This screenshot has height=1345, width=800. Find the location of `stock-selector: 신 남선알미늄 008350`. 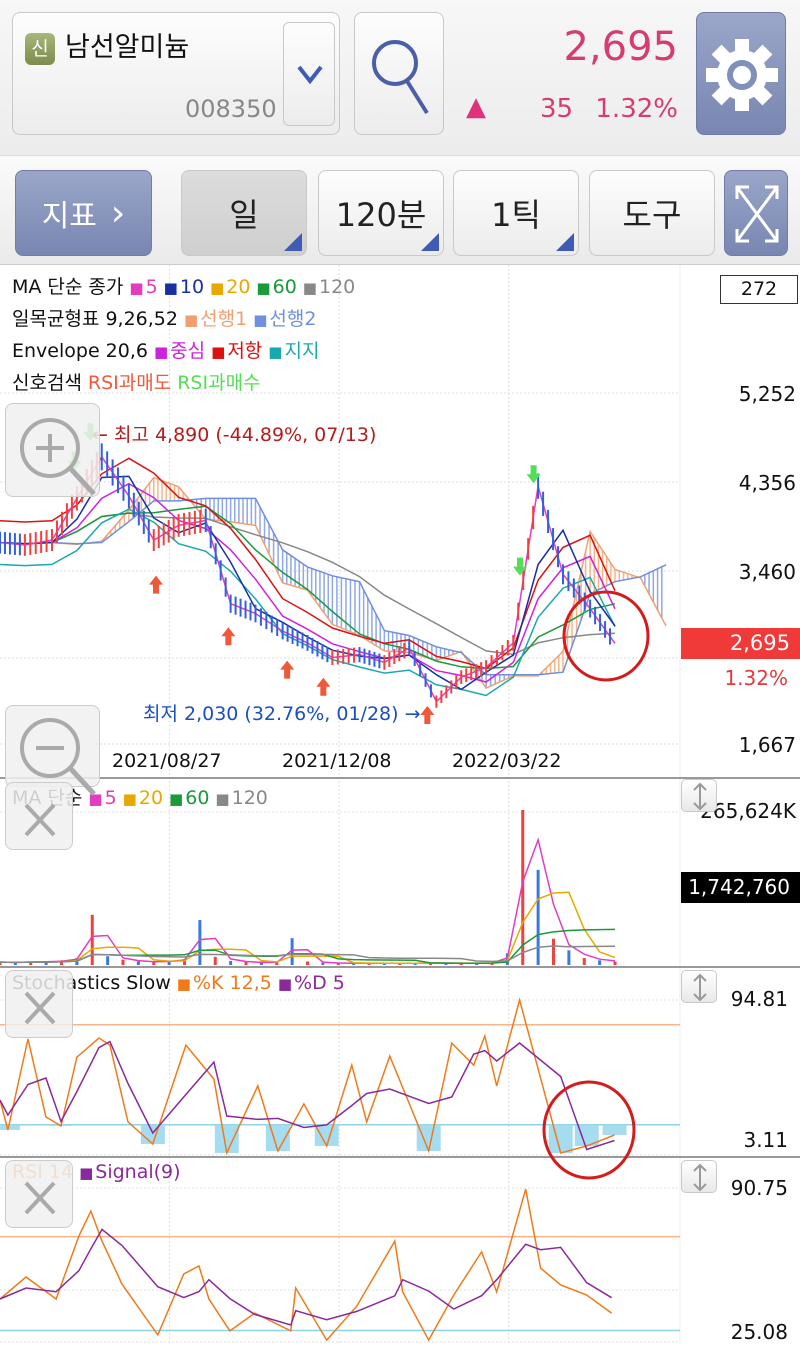

stock-selector: 신 남선알미늄 008350 is located at coordinates (176, 73).